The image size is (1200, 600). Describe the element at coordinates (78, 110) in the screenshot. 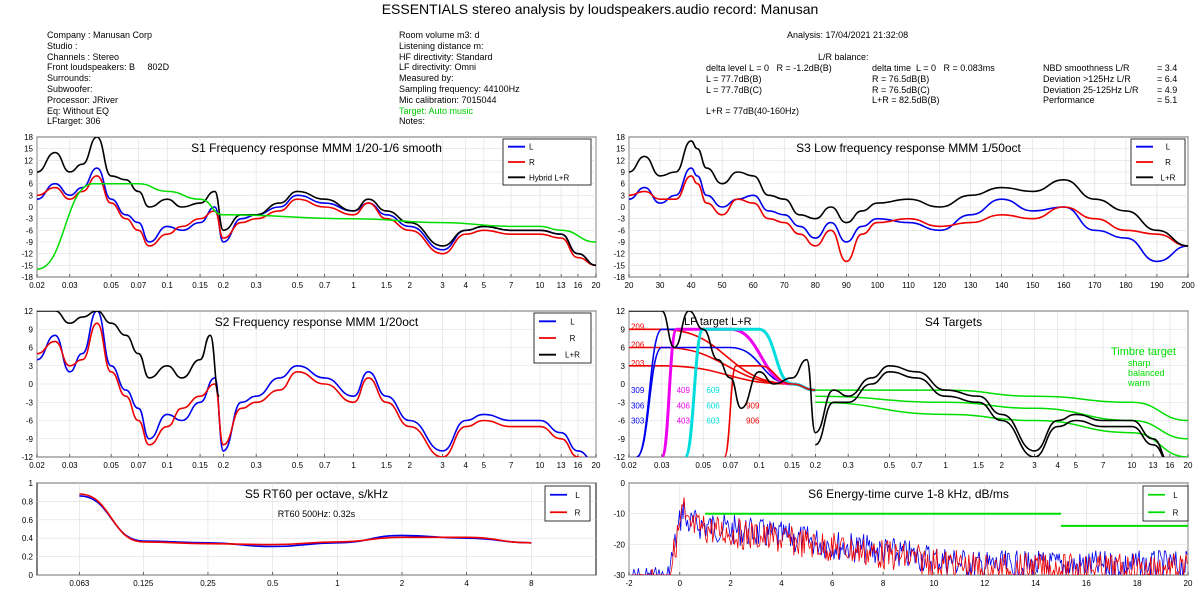

I see `info-line: Eq: Without EQ` at that location.